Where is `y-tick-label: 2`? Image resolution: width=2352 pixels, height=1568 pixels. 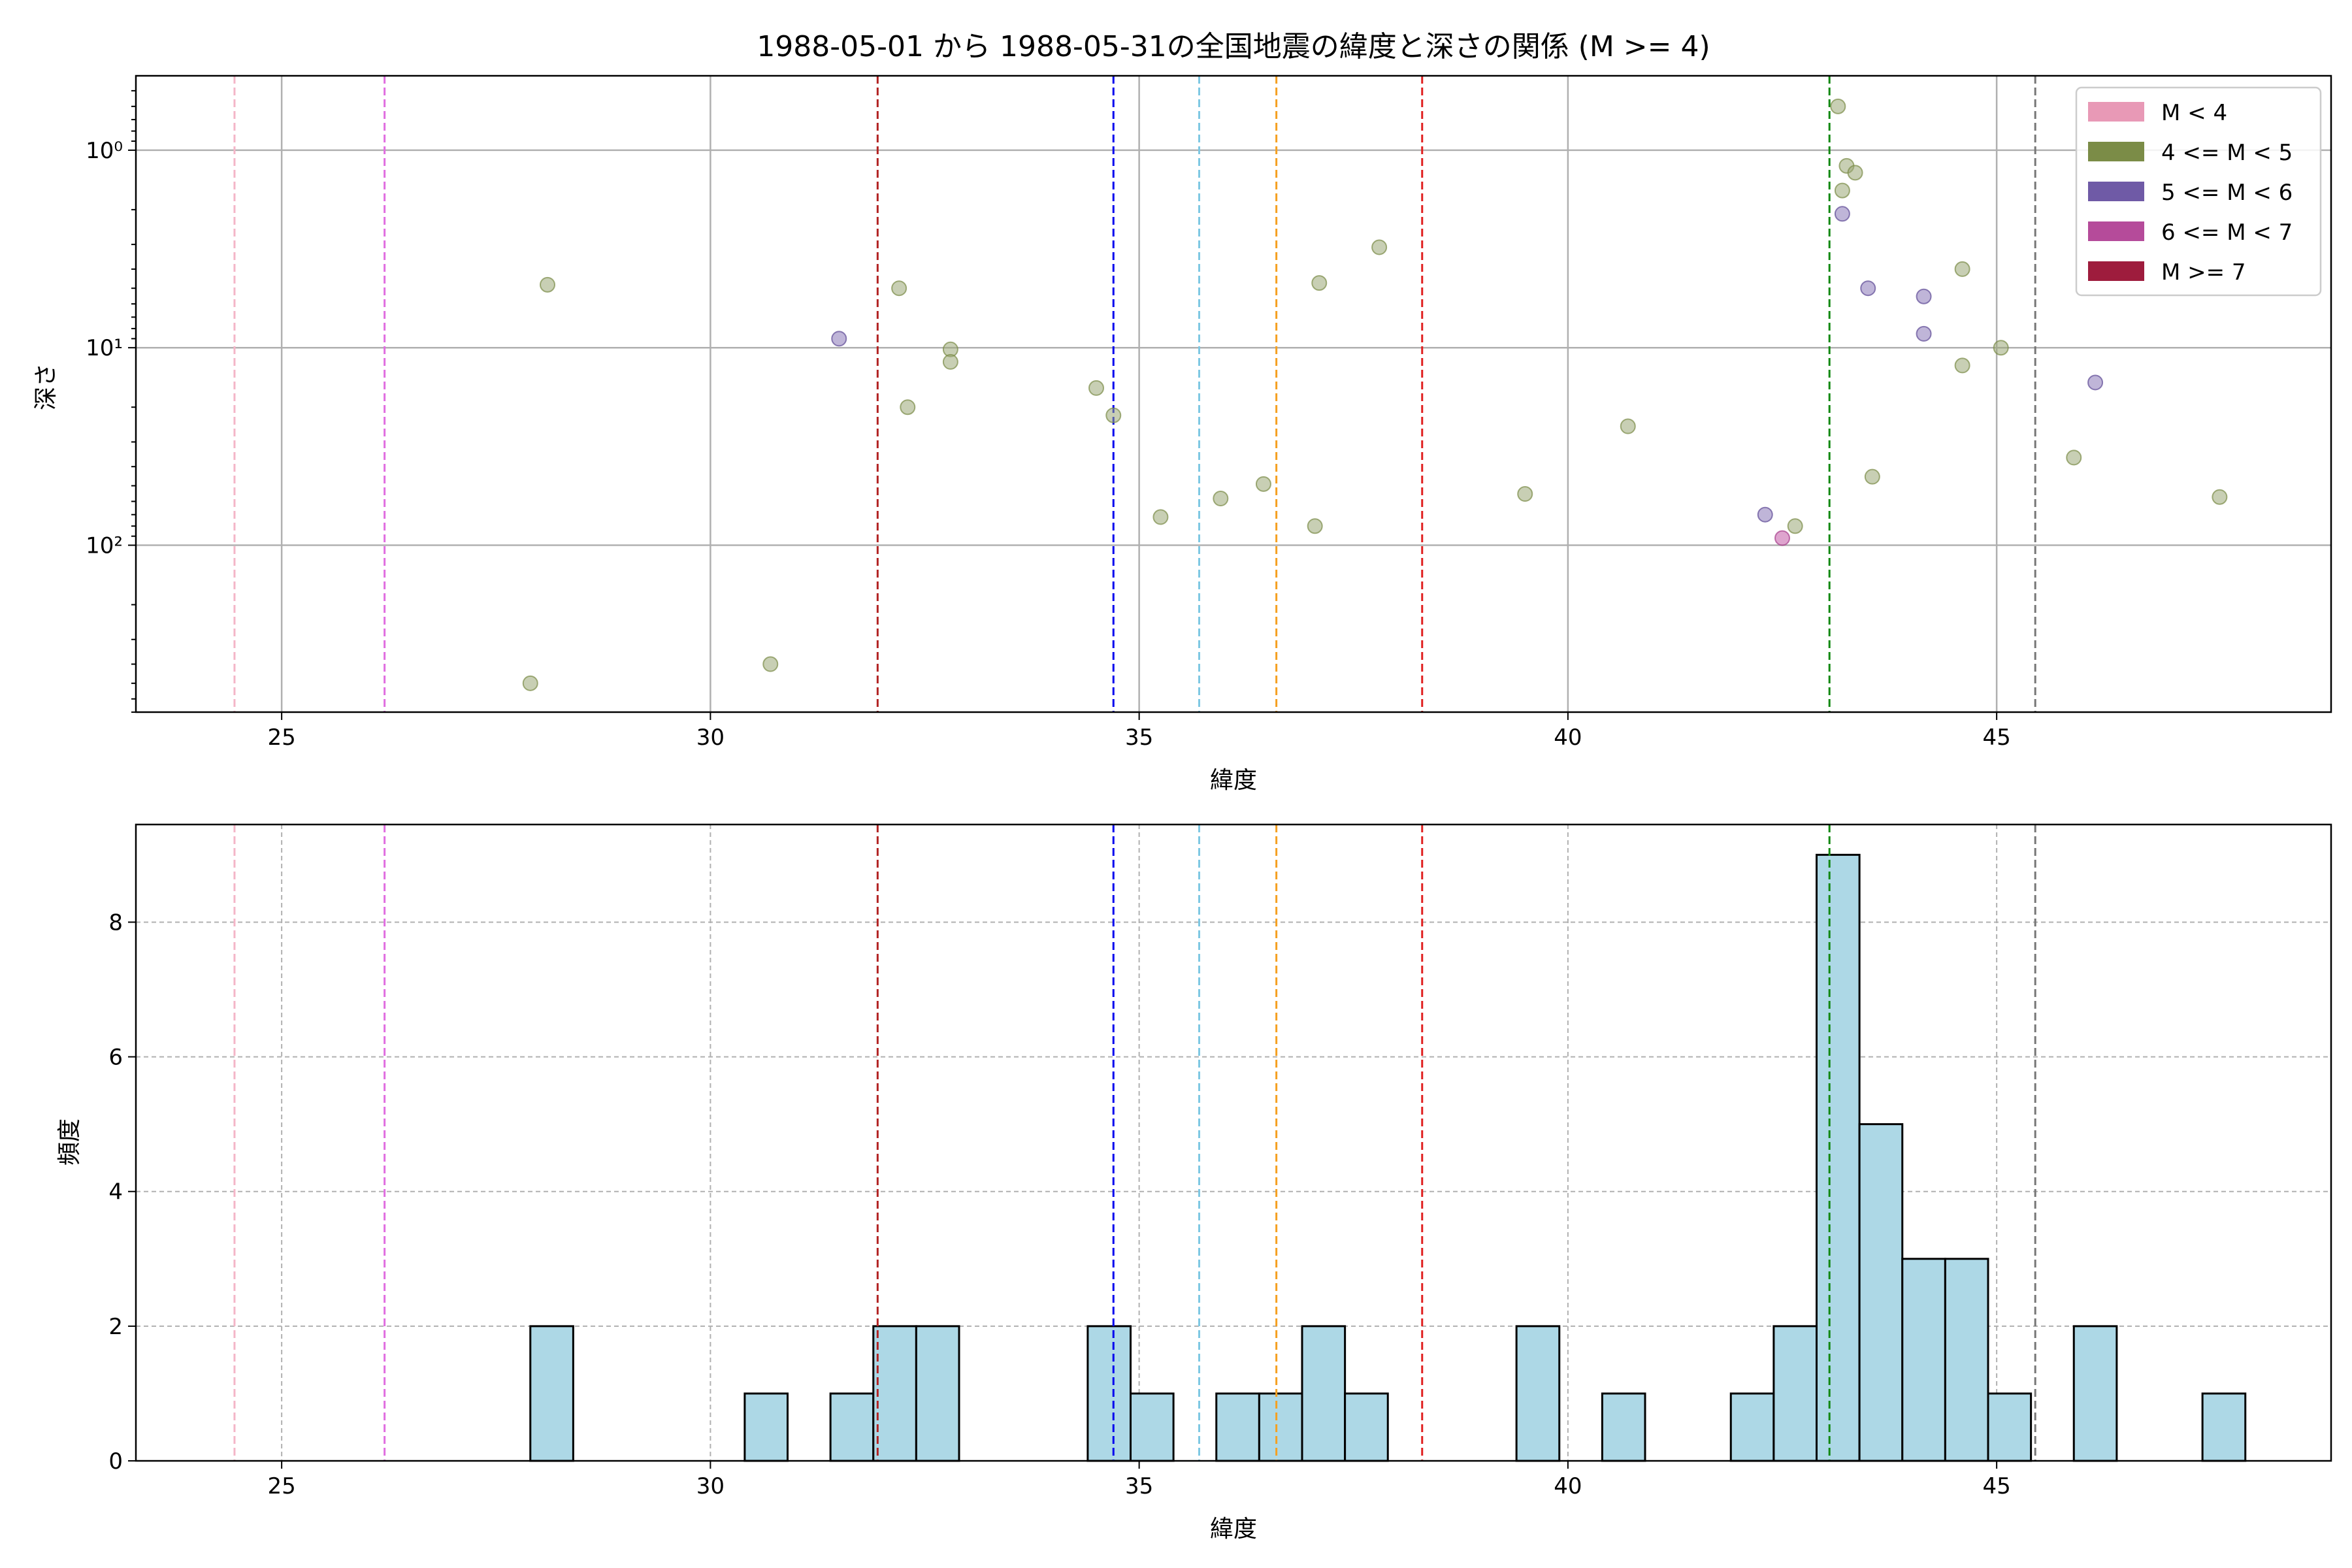 y-tick-label: 2 is located at coordinates (115, 1327).